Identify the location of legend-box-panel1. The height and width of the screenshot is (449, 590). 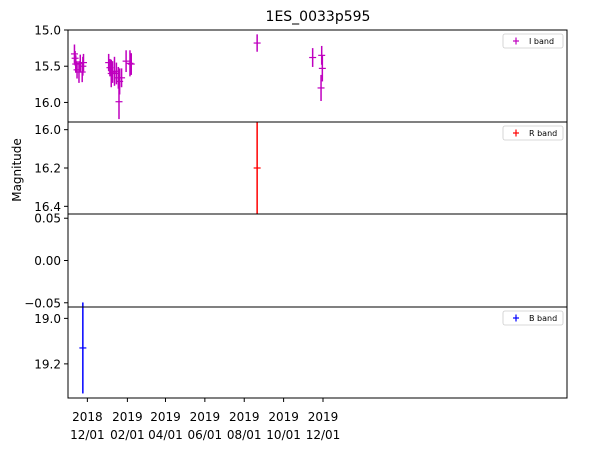
(533, 41).